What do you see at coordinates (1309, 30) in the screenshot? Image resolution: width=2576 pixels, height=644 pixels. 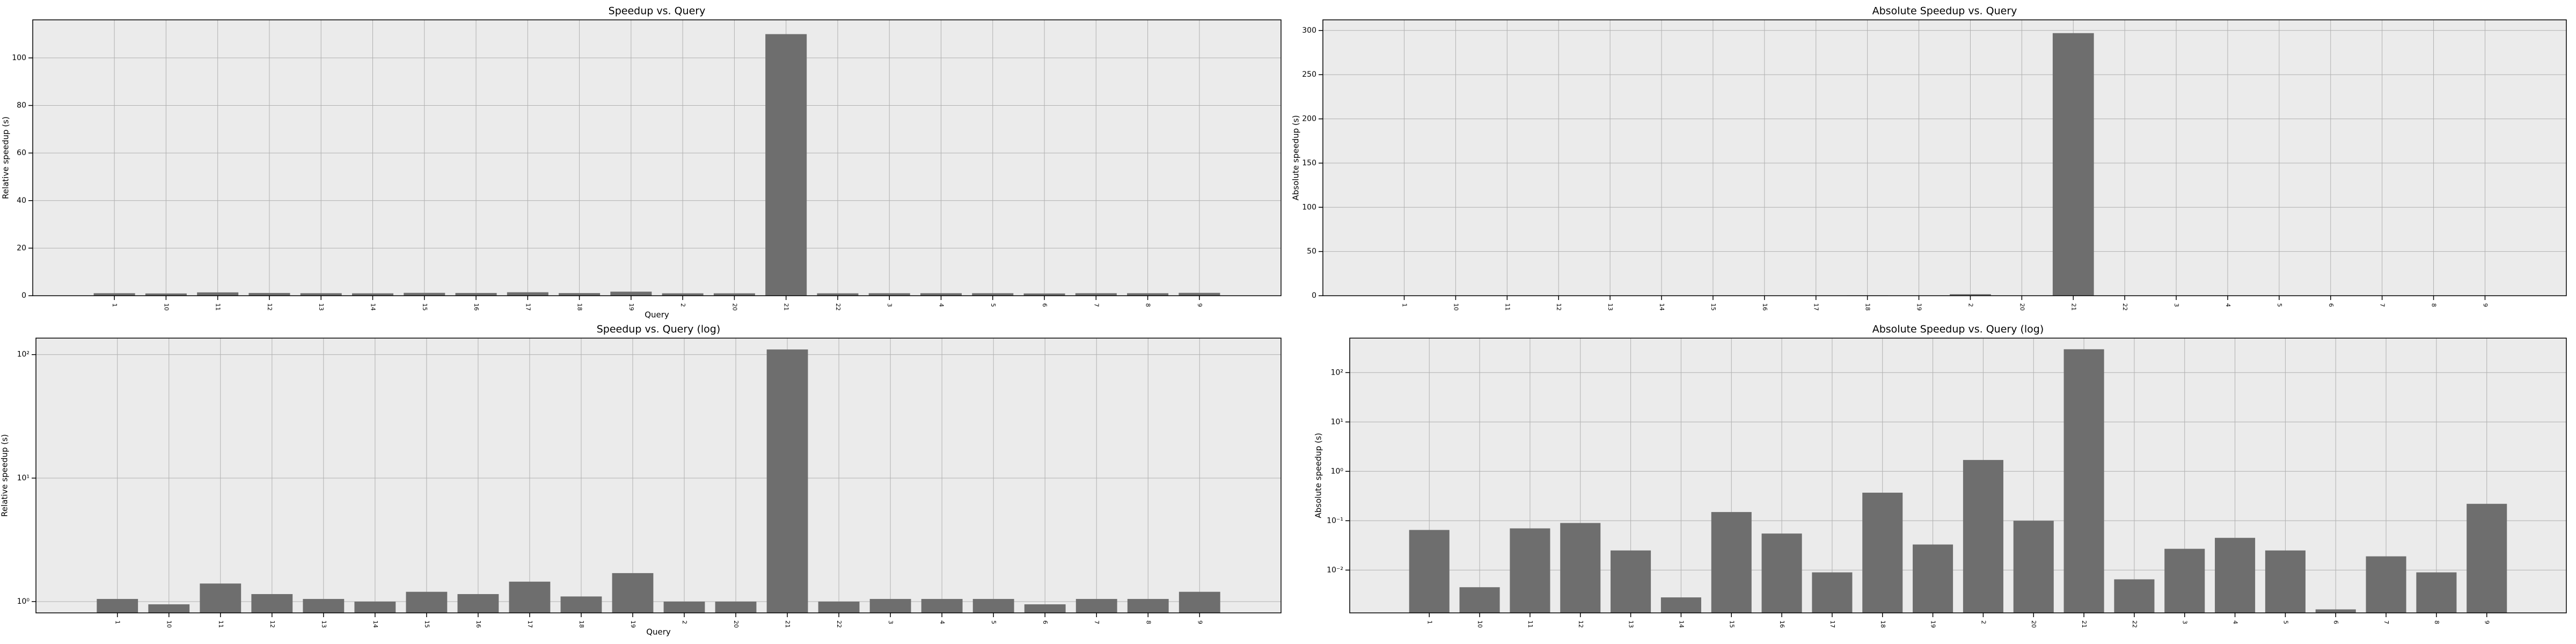 I see `y-tick-label: 300` at bounding box center [1309, 30].